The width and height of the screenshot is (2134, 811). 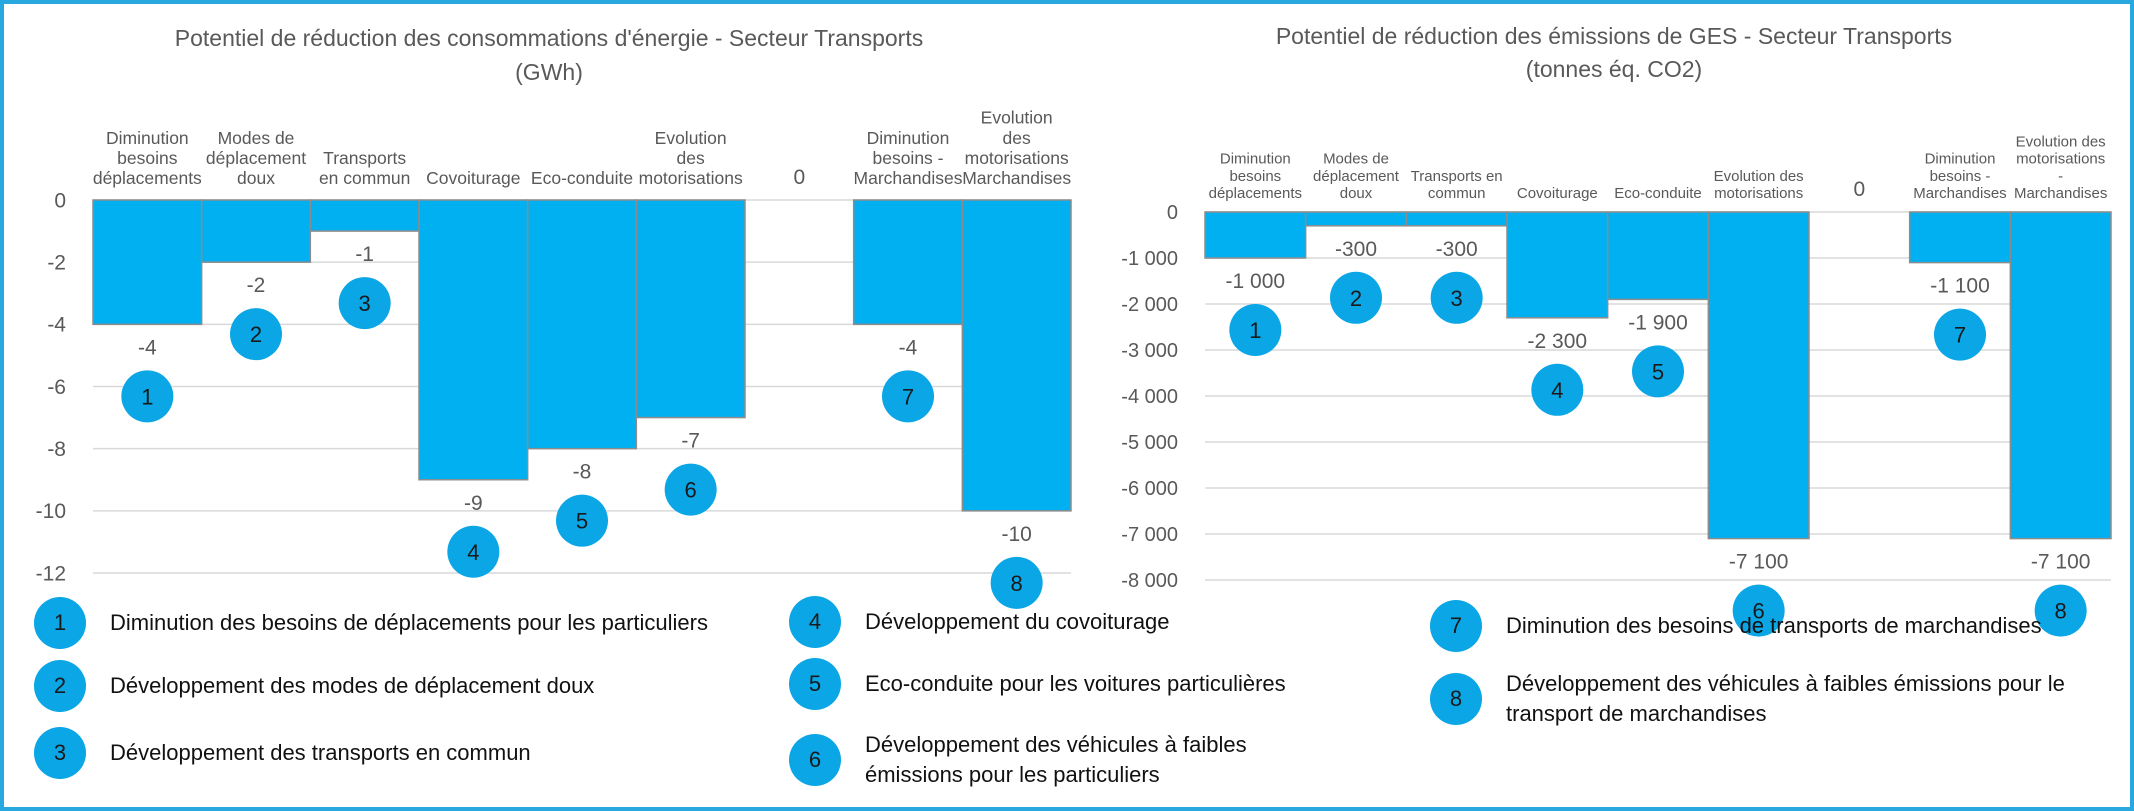 I want to click on legend-text: Développement du covoiturage, so click(x=1017, y=621).